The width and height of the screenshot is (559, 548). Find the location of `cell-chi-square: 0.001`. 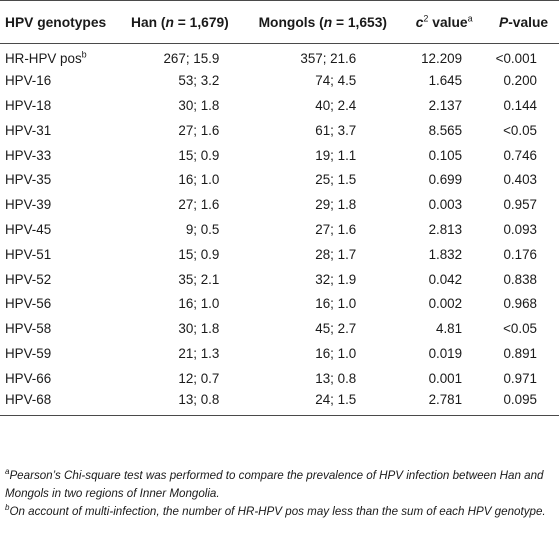

cell-chi-square: 0.001 is located at coordinates (444, 378).